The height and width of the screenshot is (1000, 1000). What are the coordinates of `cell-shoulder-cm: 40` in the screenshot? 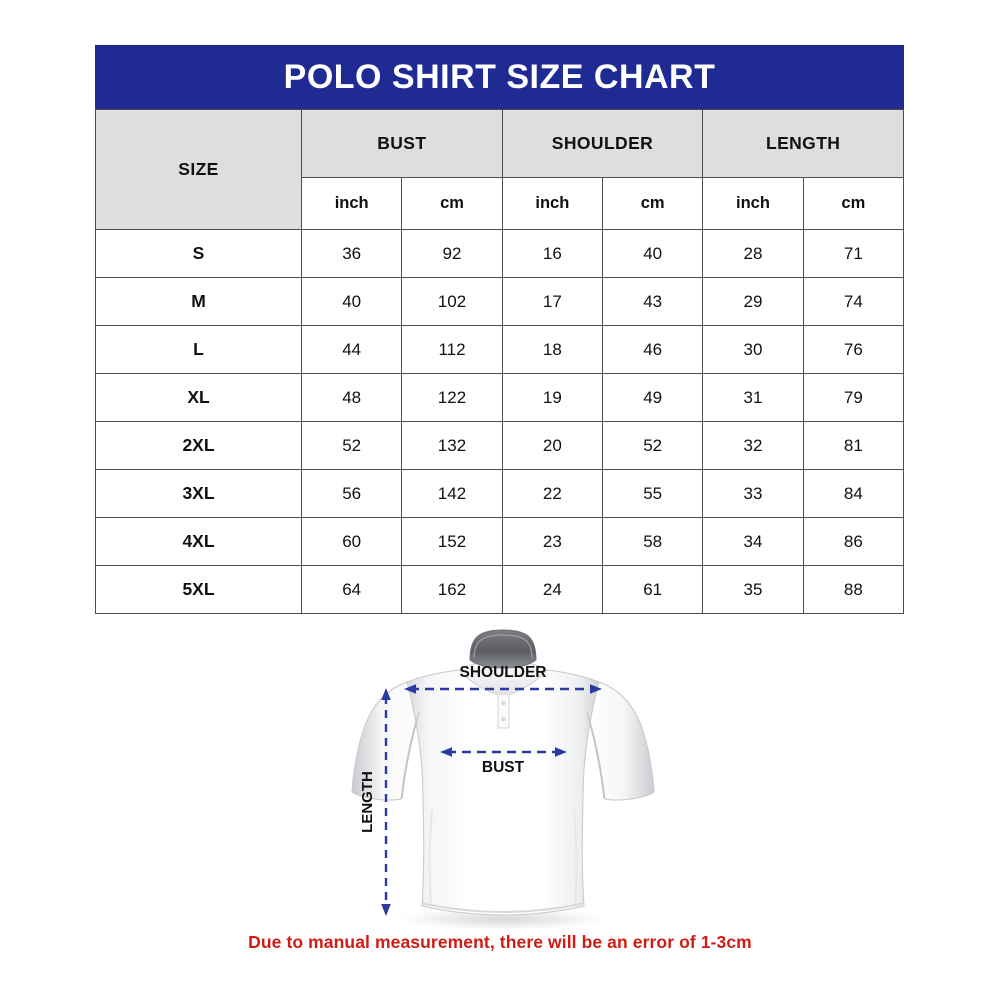 It's located at (652, 253).